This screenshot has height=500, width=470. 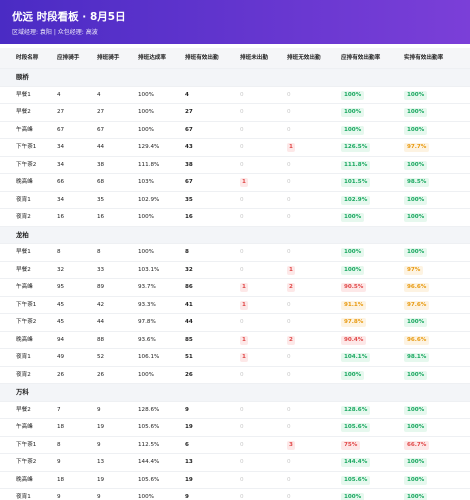 I want to click on value: 89, so click(x=101, y=287).